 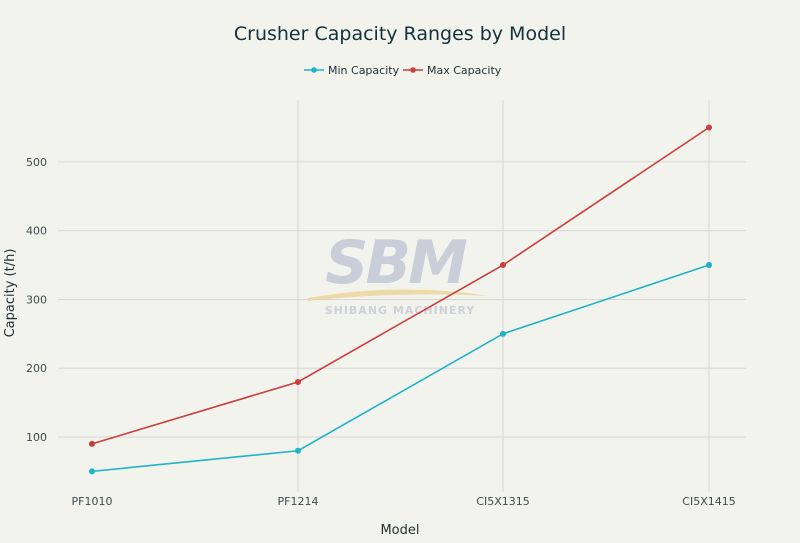 What do you see at coordinates (404, 501) in the screenshot?
I see `x-tick-labels: PF1010 PF1214 CI5X1315 CI5X1415` at bounding box center [404, 501].